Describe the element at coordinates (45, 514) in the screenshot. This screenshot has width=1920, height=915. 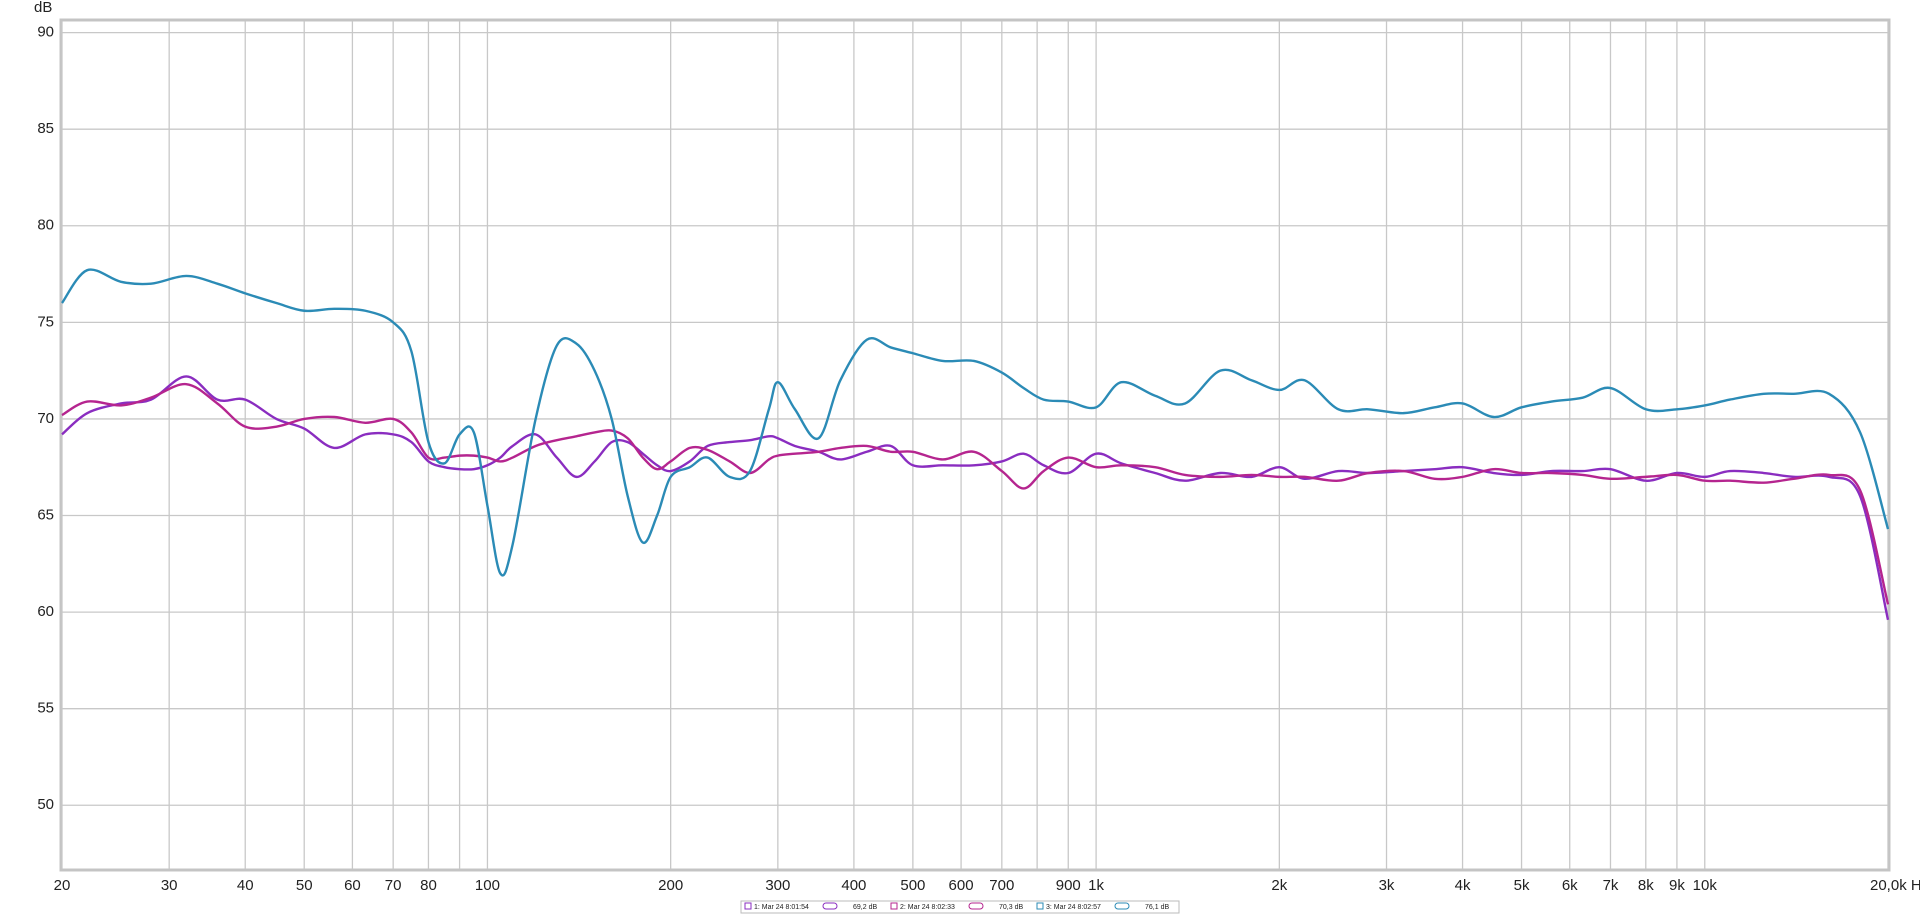
I see `y-tick-label: 65` at that location.